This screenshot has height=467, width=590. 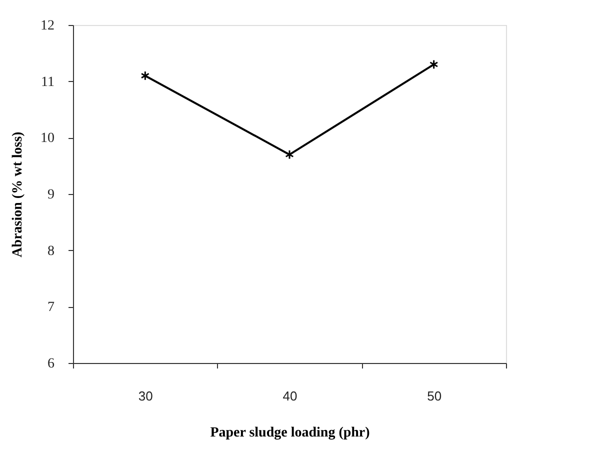 What do you see at coordinates (51, 308) in the screenshot?
I see `y-tick-label: 7` at bounding box center [51, 308].